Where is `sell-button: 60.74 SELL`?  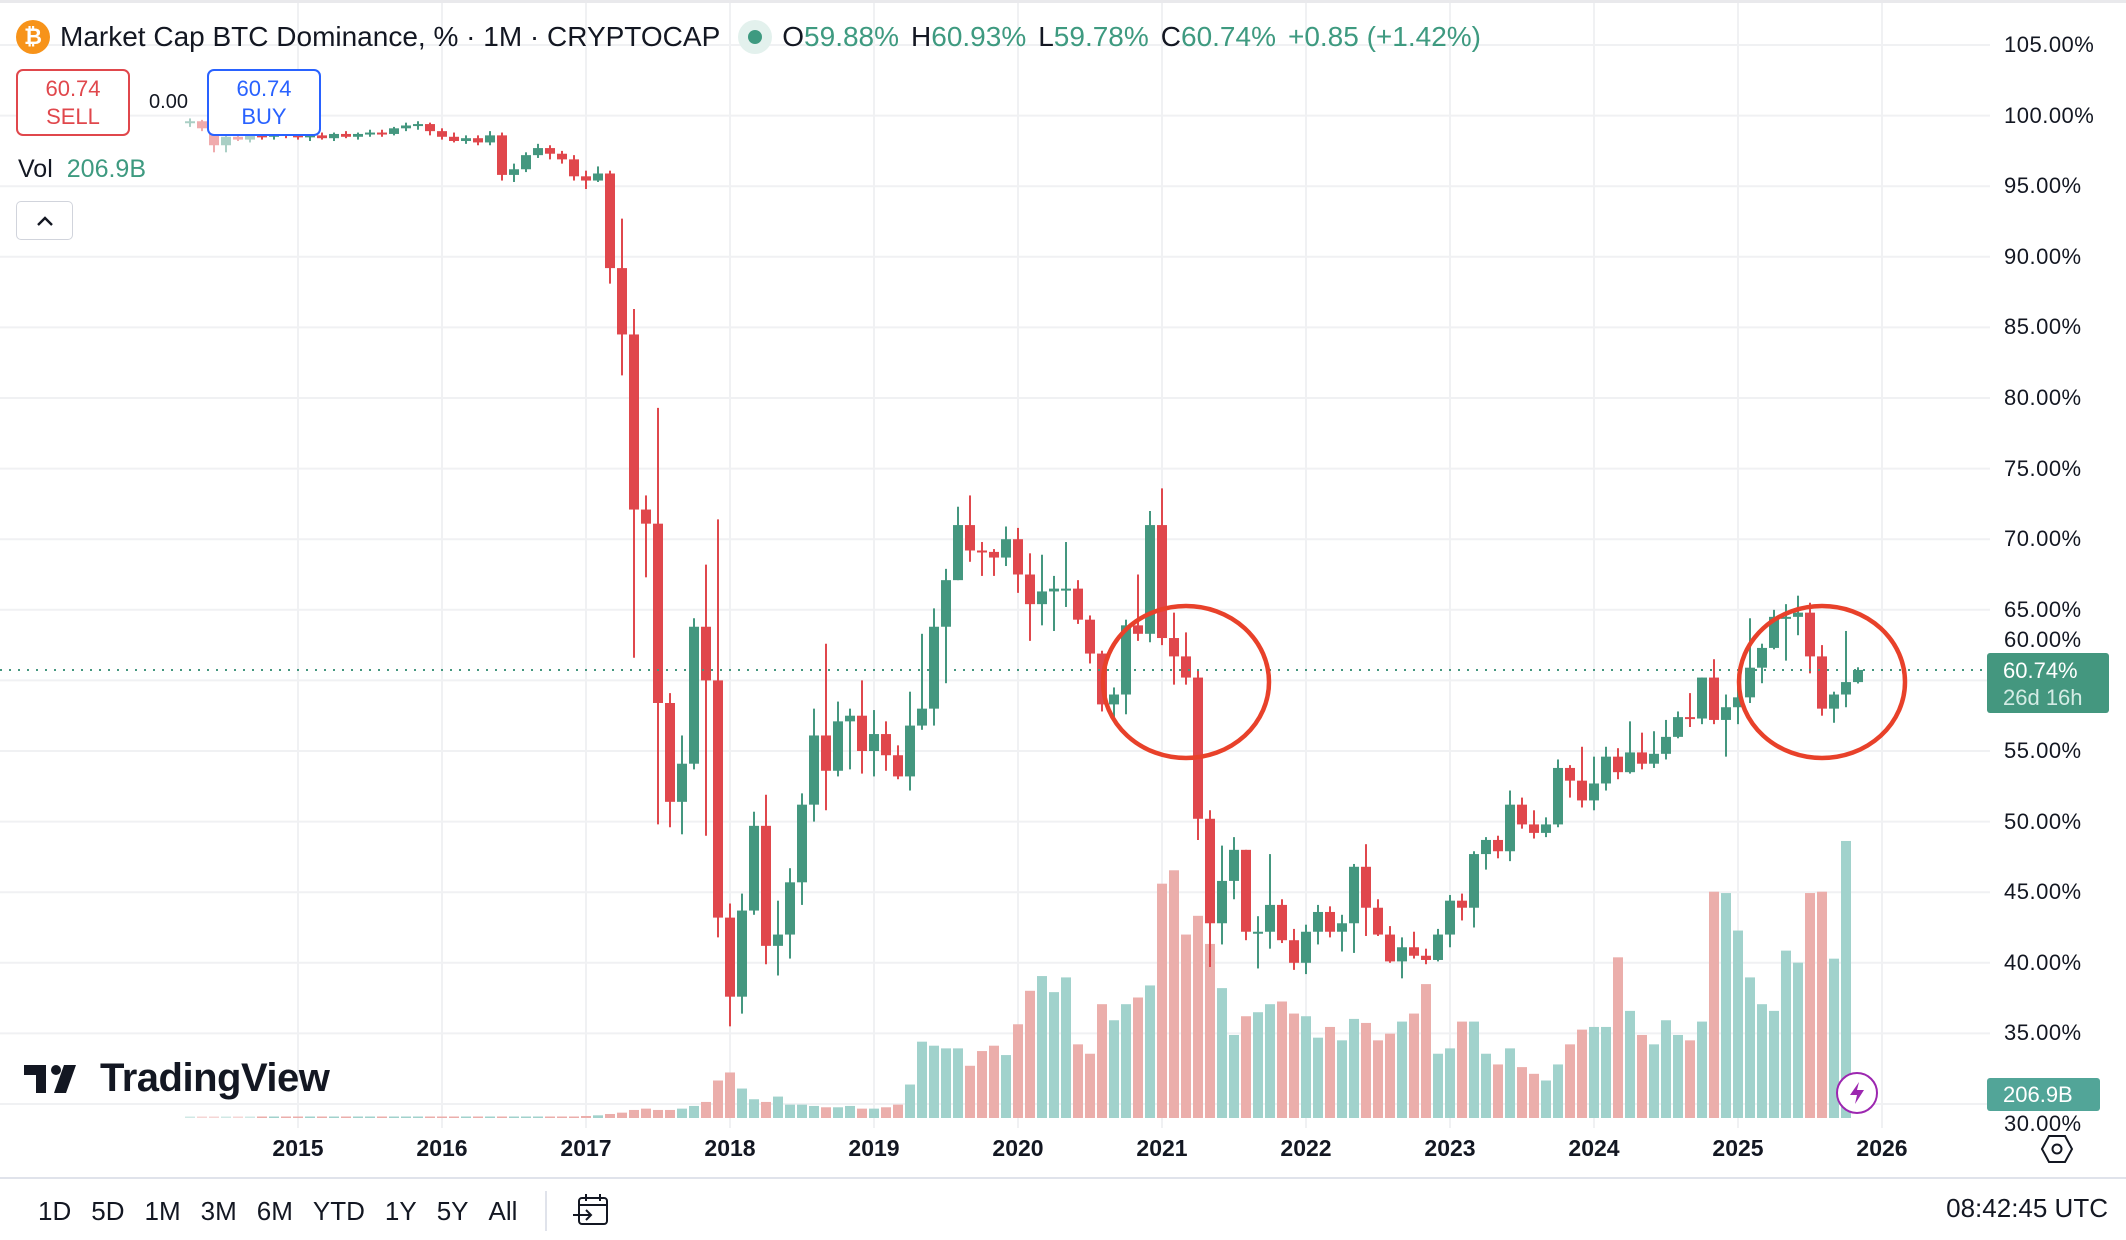 sell-button: 60.74 SELL is located at coordinates (73, 102).